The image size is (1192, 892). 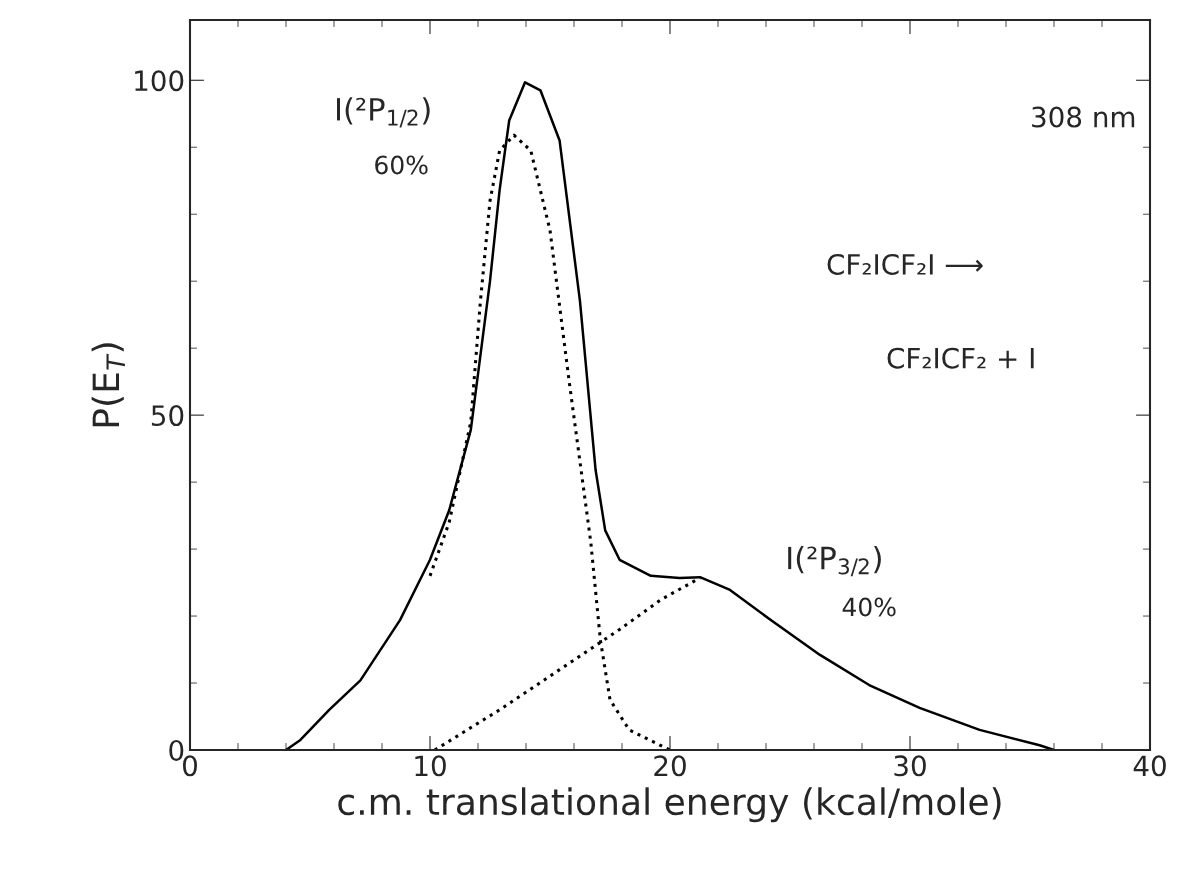 What do you see at coordinates (834, 561) in the screenshot?
I see `text: I(²P$_{3/2}$)` at bounding box center [834, 561].